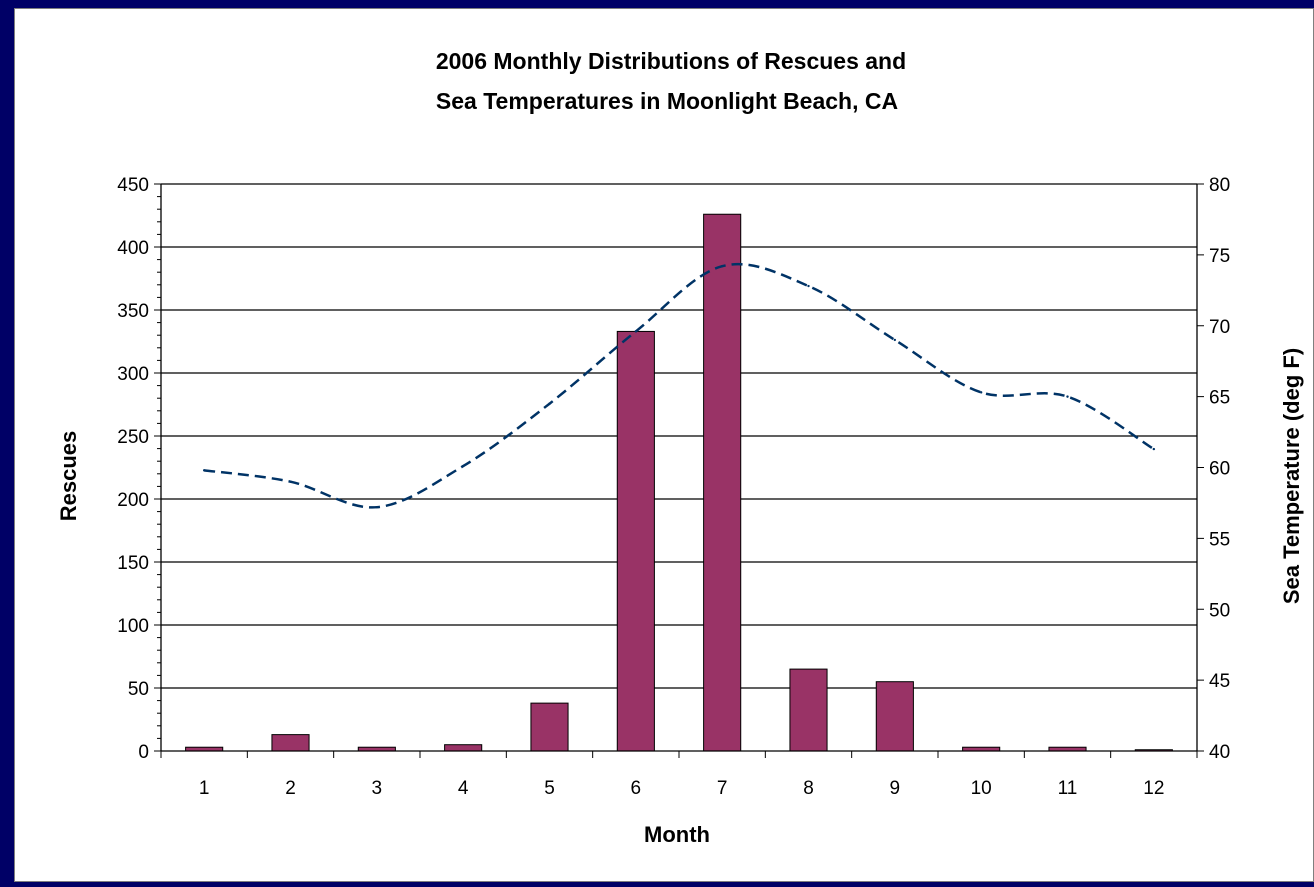  Describe the element at coordinates (981, 788) in the screenshot. I see `x-tick-label-10: 10` at that location.